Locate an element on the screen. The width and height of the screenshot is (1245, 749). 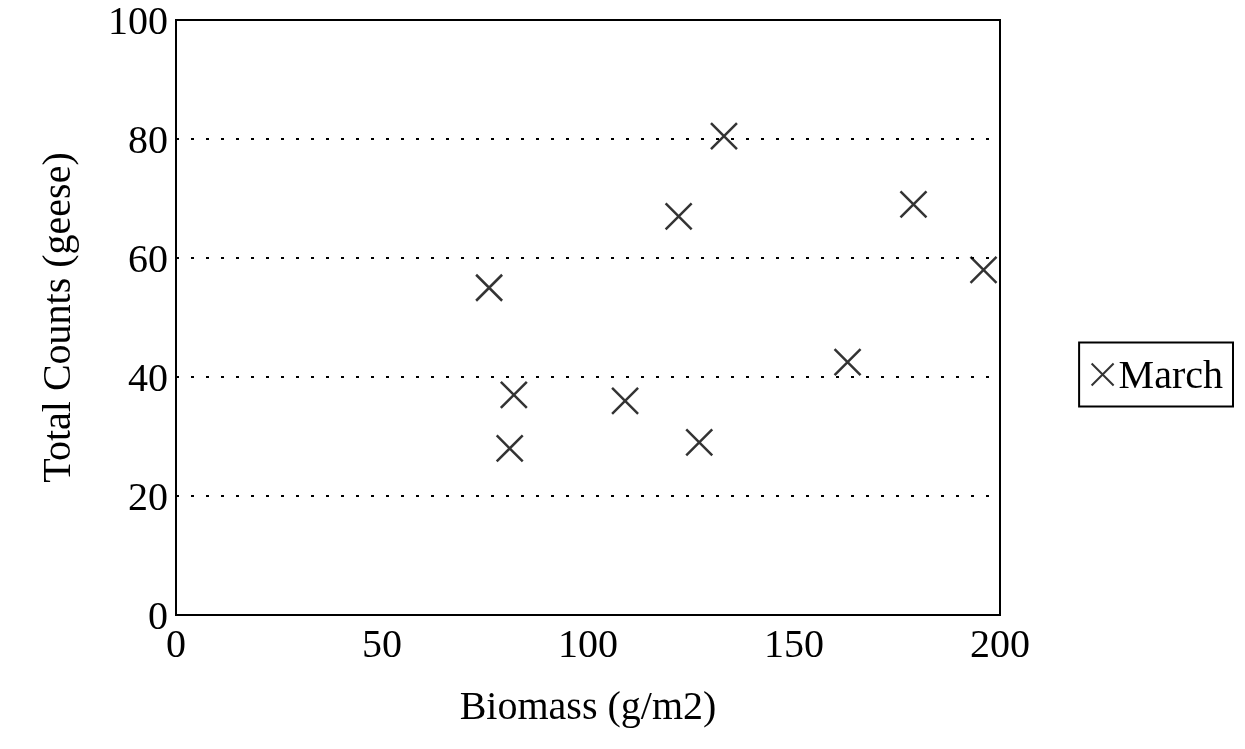
y-tick-label: 20 is located at coordinates (148, 496).